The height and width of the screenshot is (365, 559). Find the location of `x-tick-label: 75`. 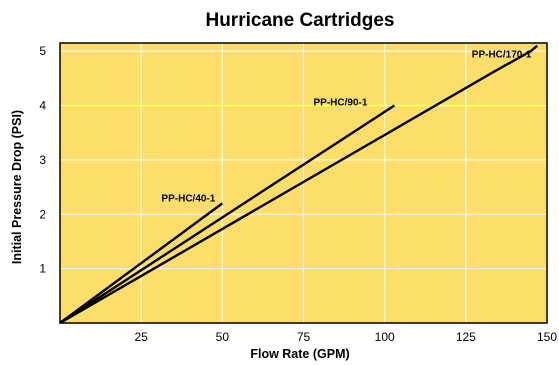

x-tick-label: 75 is located at coordinates (304, 337).